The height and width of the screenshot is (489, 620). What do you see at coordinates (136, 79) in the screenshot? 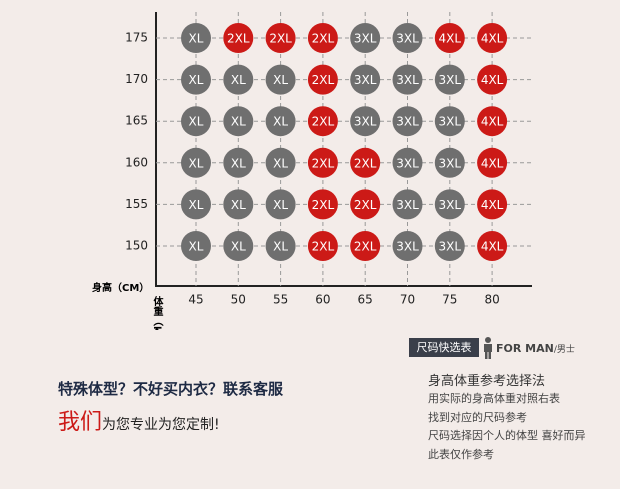
I see `y-tick-label: 170` at bounding box center [136, 79].